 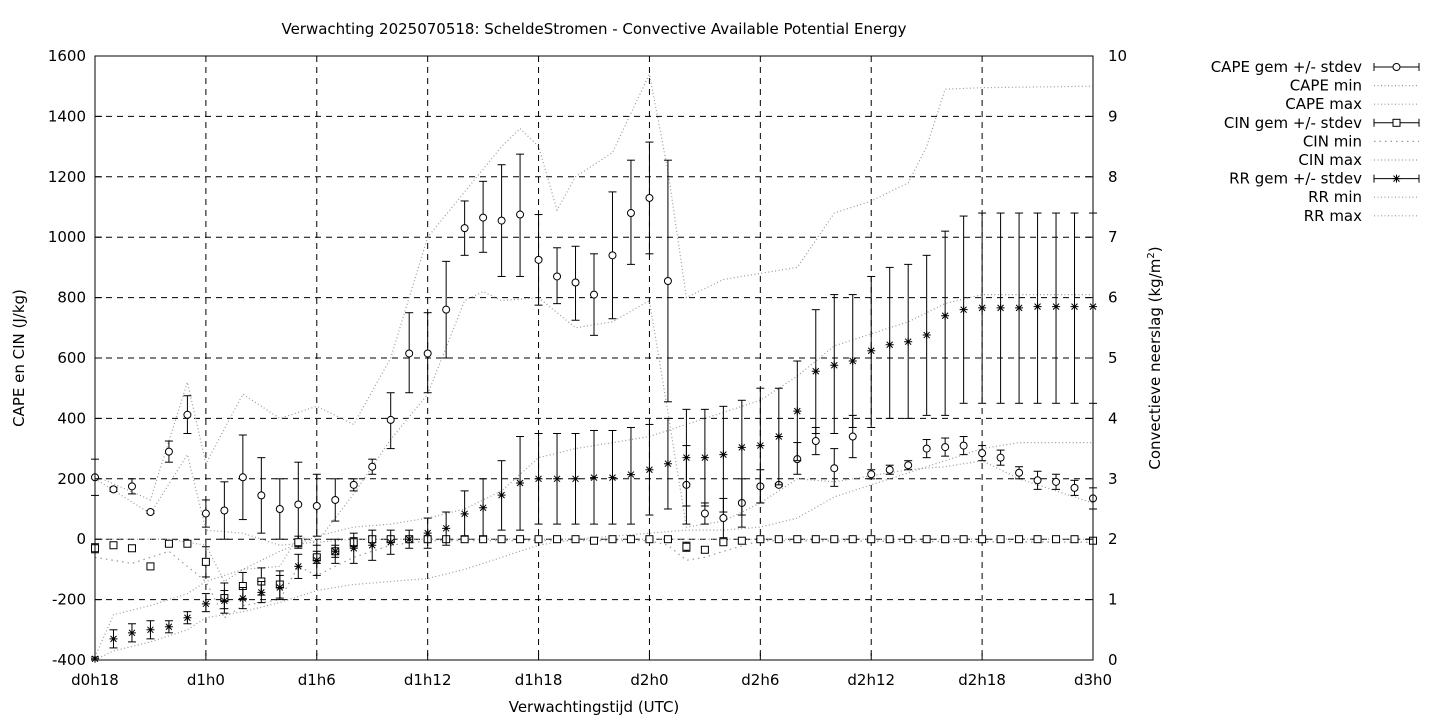 What do you see at coordinates (1330, 160) in the screenshot?
I see `legend-label: CIN max` at bounding box center [1330, 160].